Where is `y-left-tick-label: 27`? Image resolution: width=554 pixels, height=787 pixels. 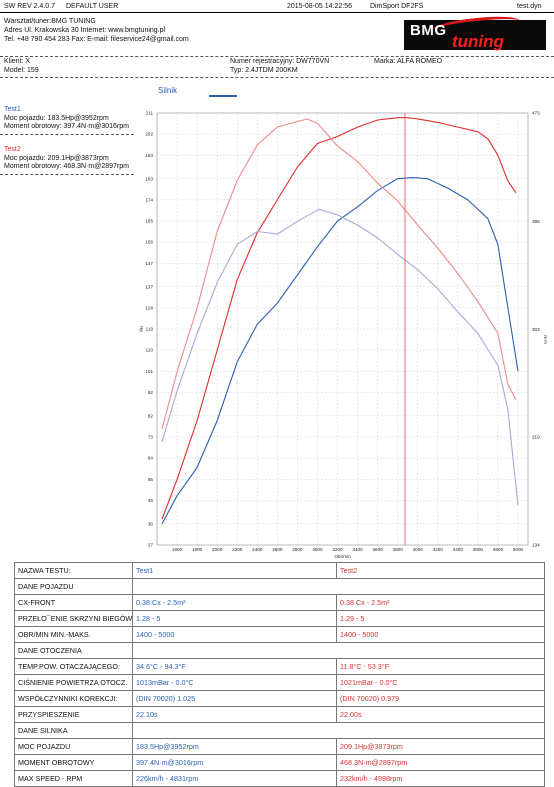
y-left-tick-label: 27 is located at coordinates (151, 545).